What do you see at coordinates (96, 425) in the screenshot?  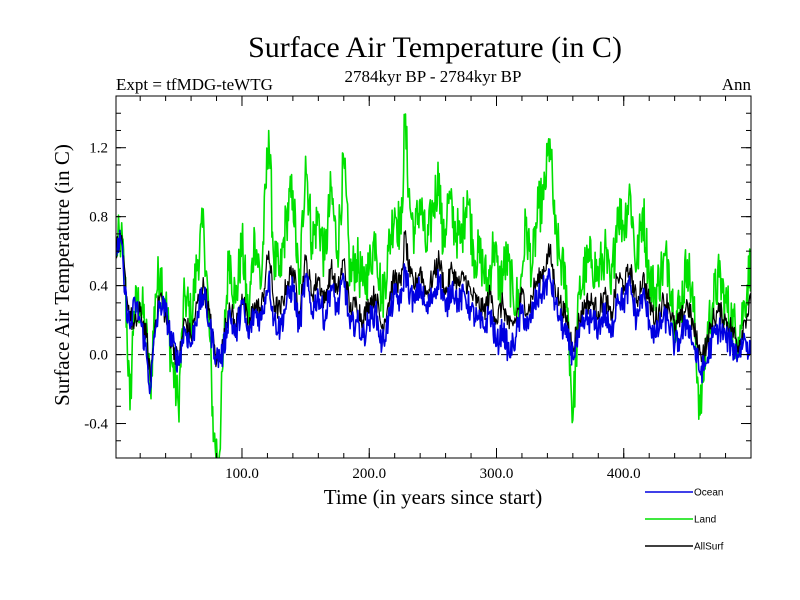 I see `y-tick-label: -0.4` at bounding box center [96, 425].